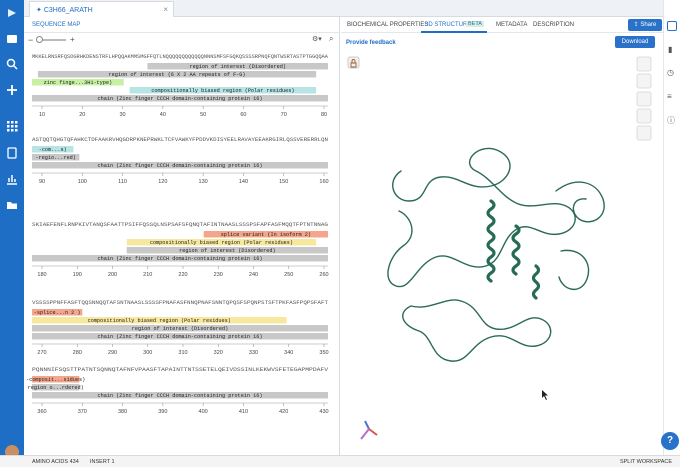  What do you see at coordinates (12, 205) in the screenshot?
I see `folder-icon` at bounding box center [12, 205].